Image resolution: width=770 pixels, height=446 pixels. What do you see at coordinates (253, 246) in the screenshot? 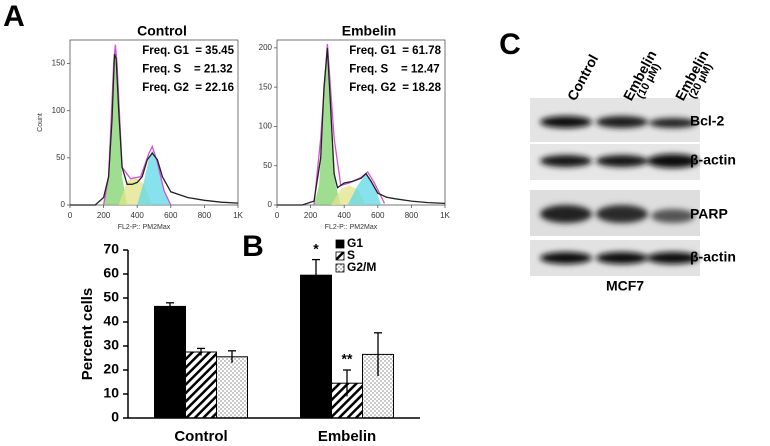
I see `panel-label: B` at bounding box center [253, 246].